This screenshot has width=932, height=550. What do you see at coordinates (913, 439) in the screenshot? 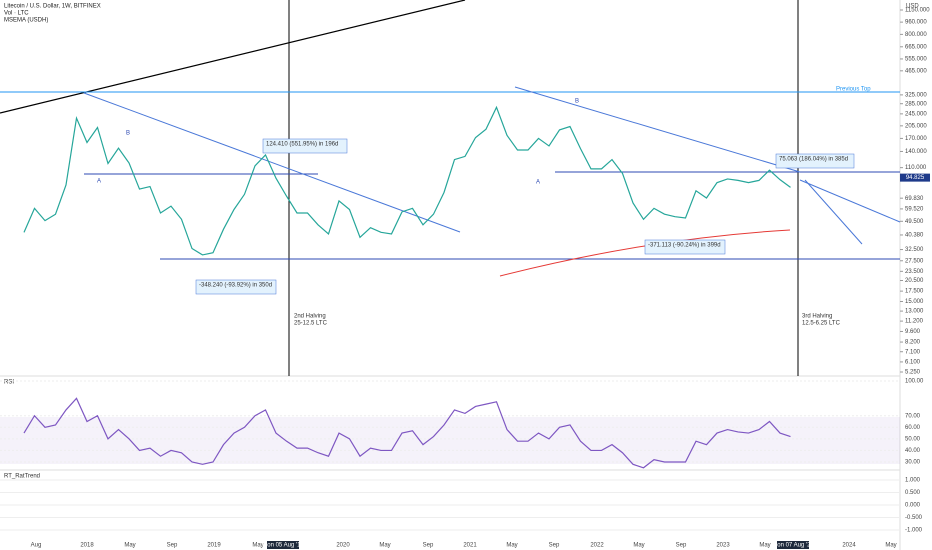
I see `y-tick-label: 50.00` at bounding box center [913, 439].